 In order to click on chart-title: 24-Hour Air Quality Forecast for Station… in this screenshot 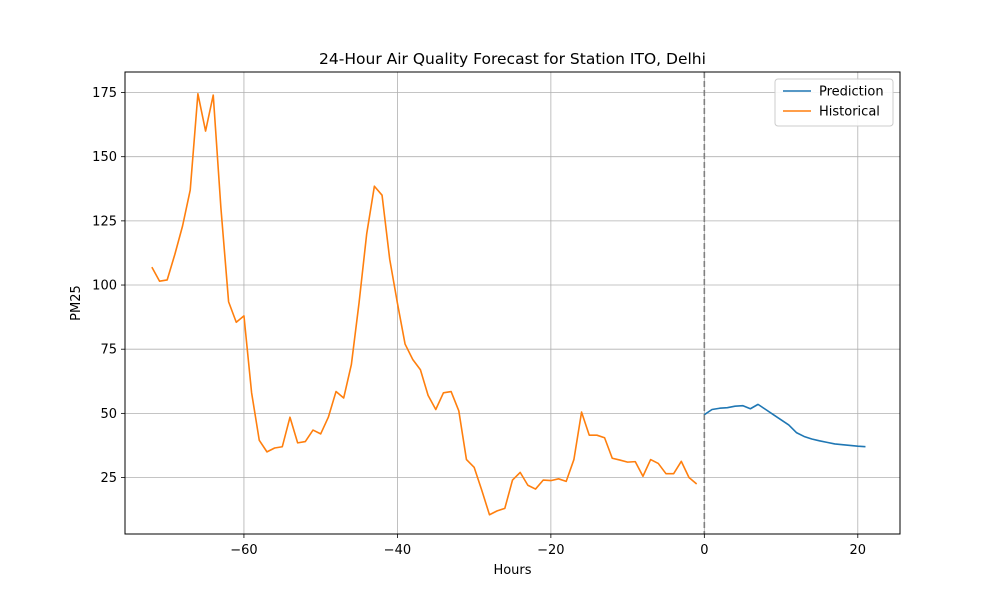, I will do `click(512, 59)`.